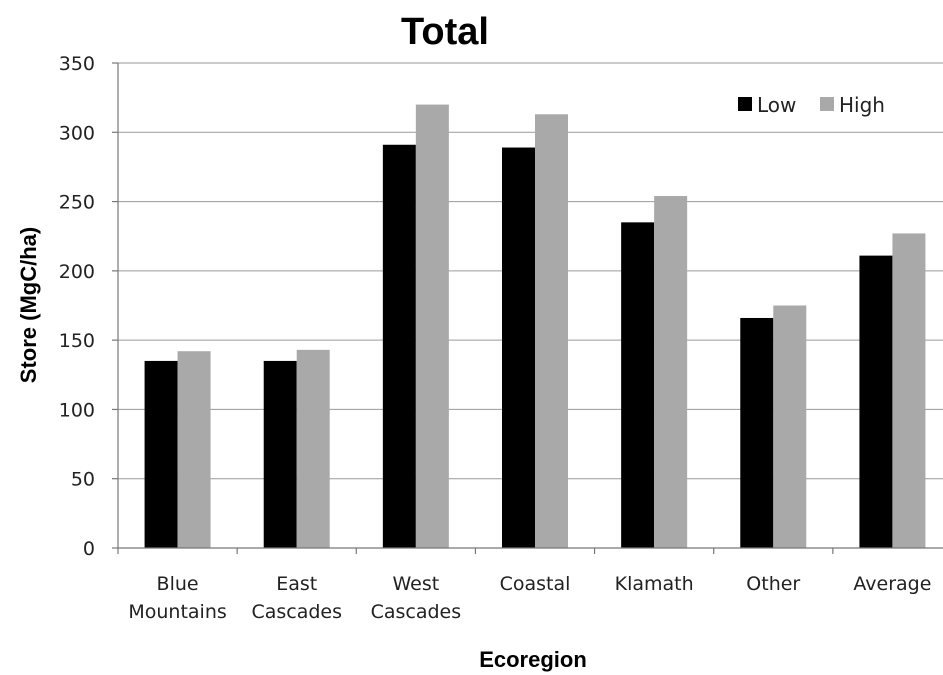 The height and width of the screenshot is (675, 943). What do you see at coordinates (77, 410) in the screenshot?
I see `y-tick-label: 100` at bounding box center [77, 410].